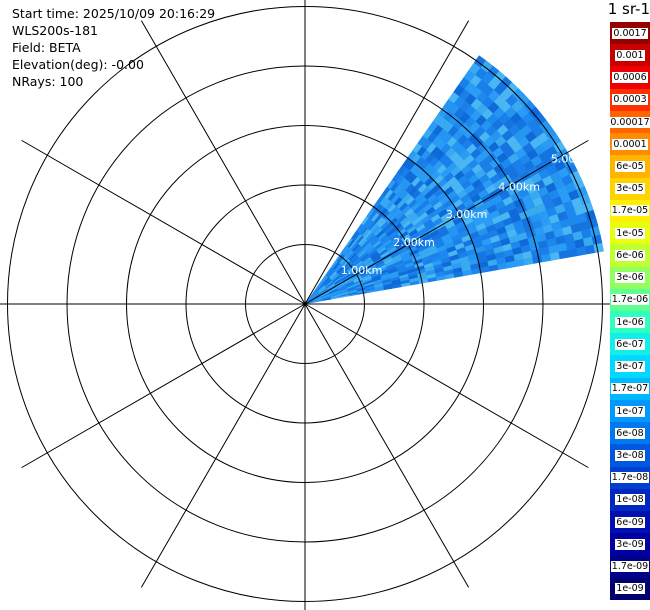 The image size is (650, 610). Describe the element at coordinates (630, 100) in the screenshot. I see `colorbar-tick-label: 0.0003` at that location.